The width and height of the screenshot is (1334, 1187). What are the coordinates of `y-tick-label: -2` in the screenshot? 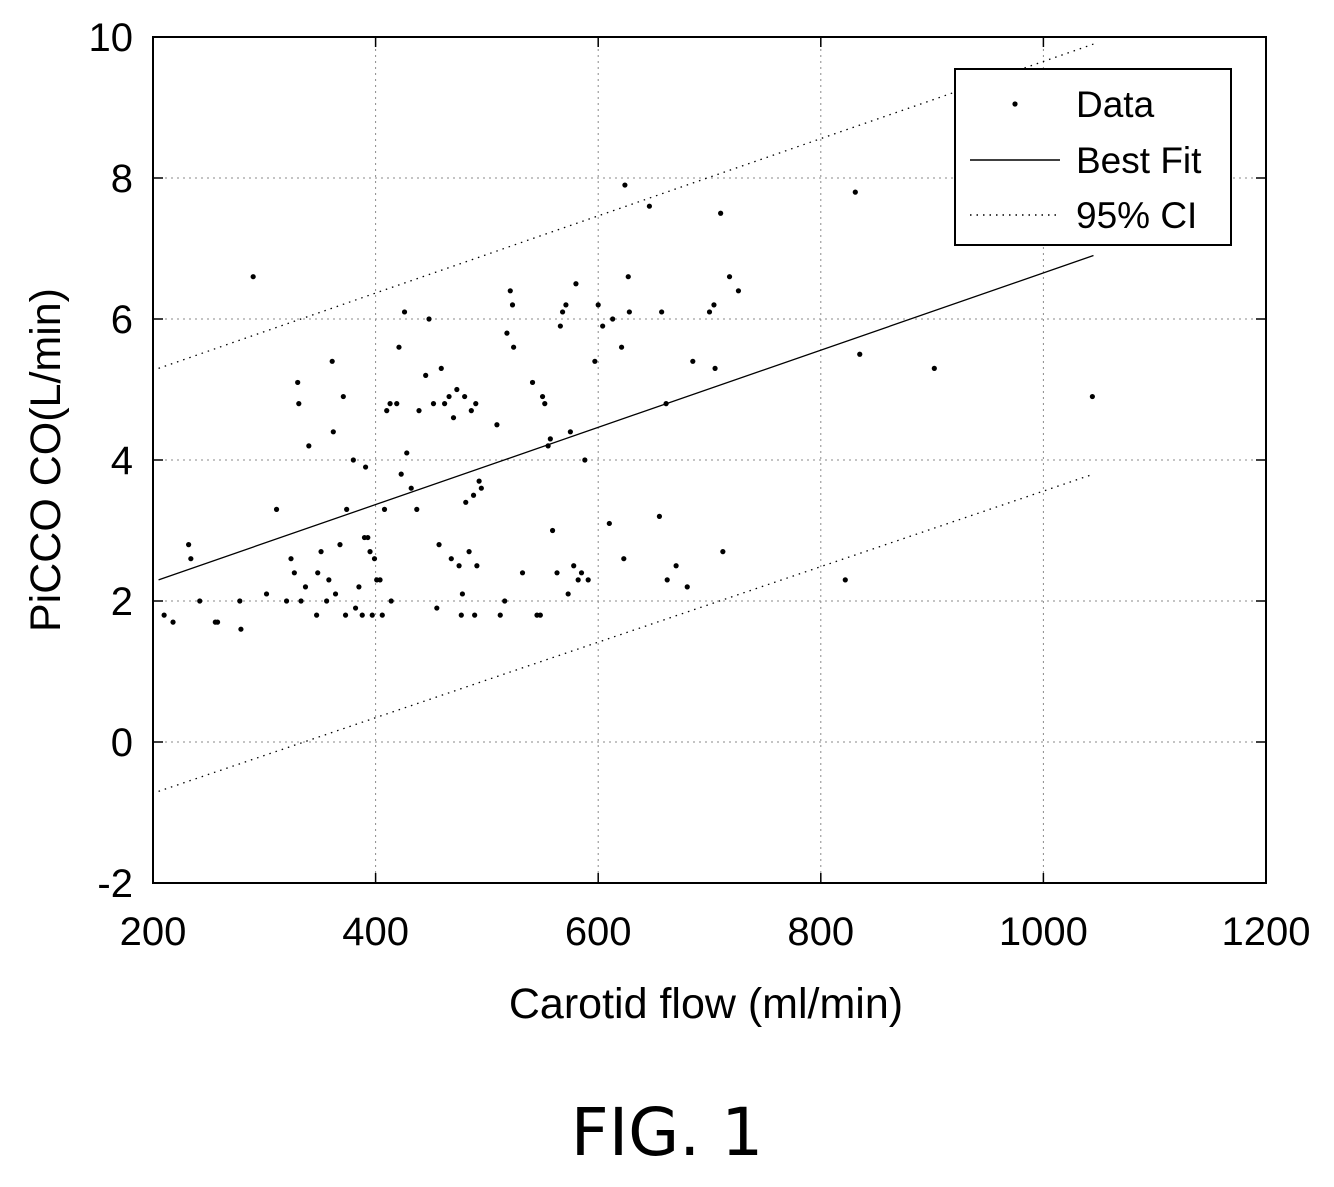 It's located at (115, 884).